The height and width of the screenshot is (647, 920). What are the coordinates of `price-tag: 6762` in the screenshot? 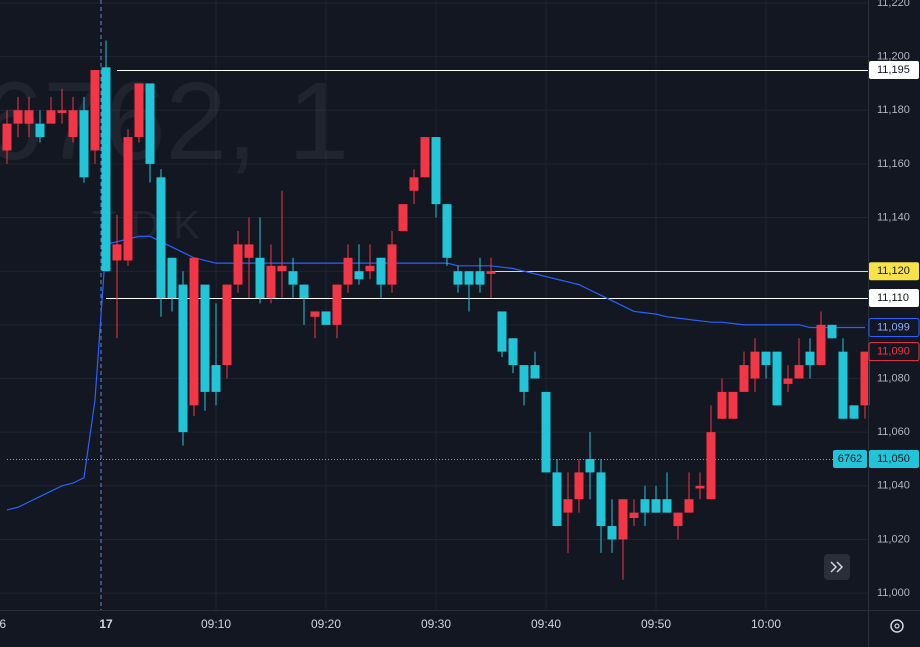 It's located at (850, 459).